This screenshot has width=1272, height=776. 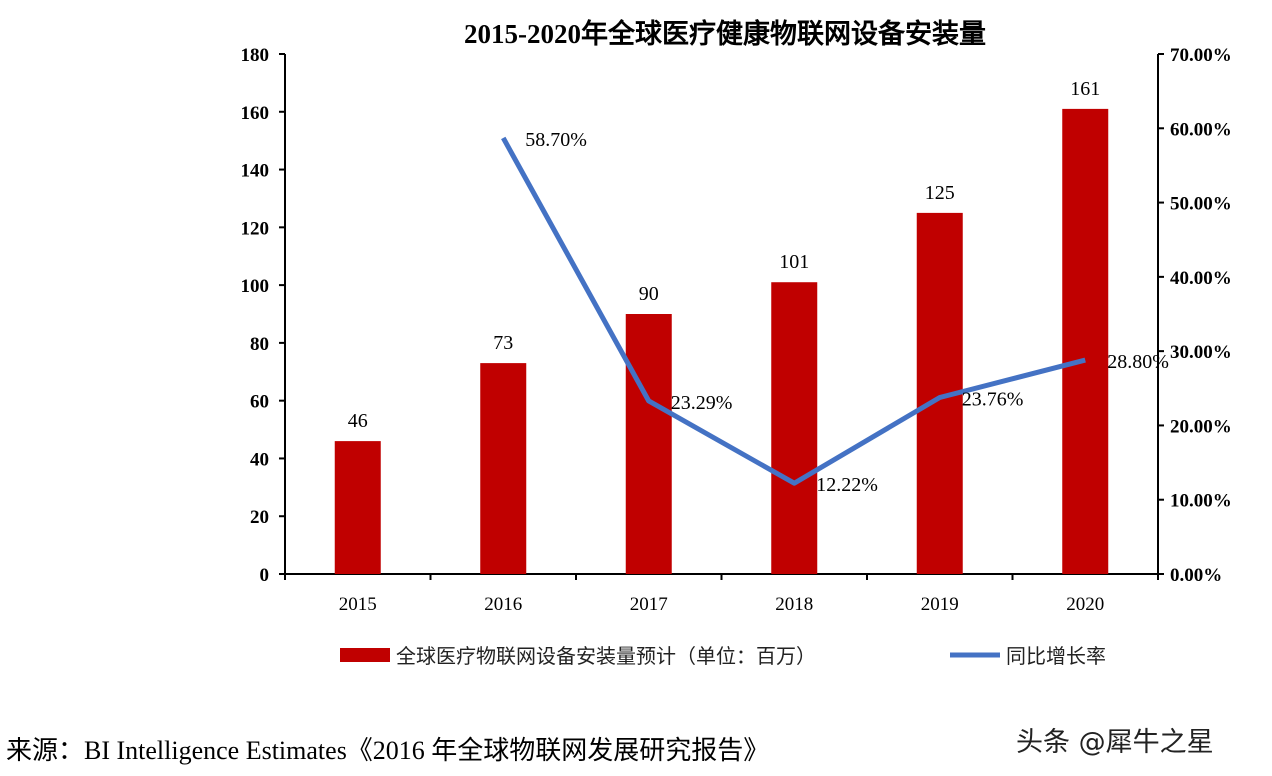 What do you see at coordinates (1201, 278) in the screenshot?
I see `right-tick-label: 40.00%` at bounding box center [1201, 278].